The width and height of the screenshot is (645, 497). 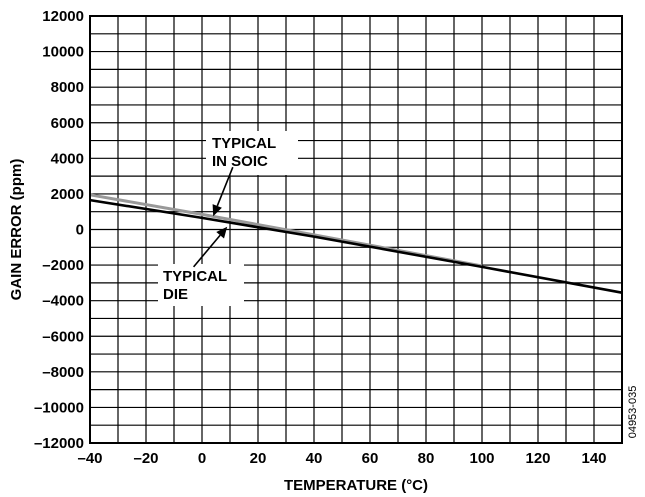 What do you see at coordinates (537, 458) in the screenshot?
I see `x-tick-label: 120` at bounding box center [537, 458].